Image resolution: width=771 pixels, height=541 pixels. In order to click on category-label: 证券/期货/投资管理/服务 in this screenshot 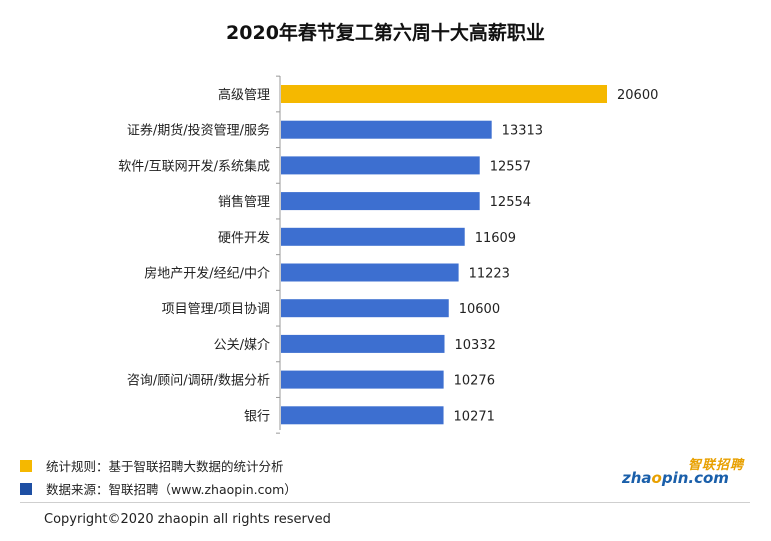, I will do `click(198, 131)`.